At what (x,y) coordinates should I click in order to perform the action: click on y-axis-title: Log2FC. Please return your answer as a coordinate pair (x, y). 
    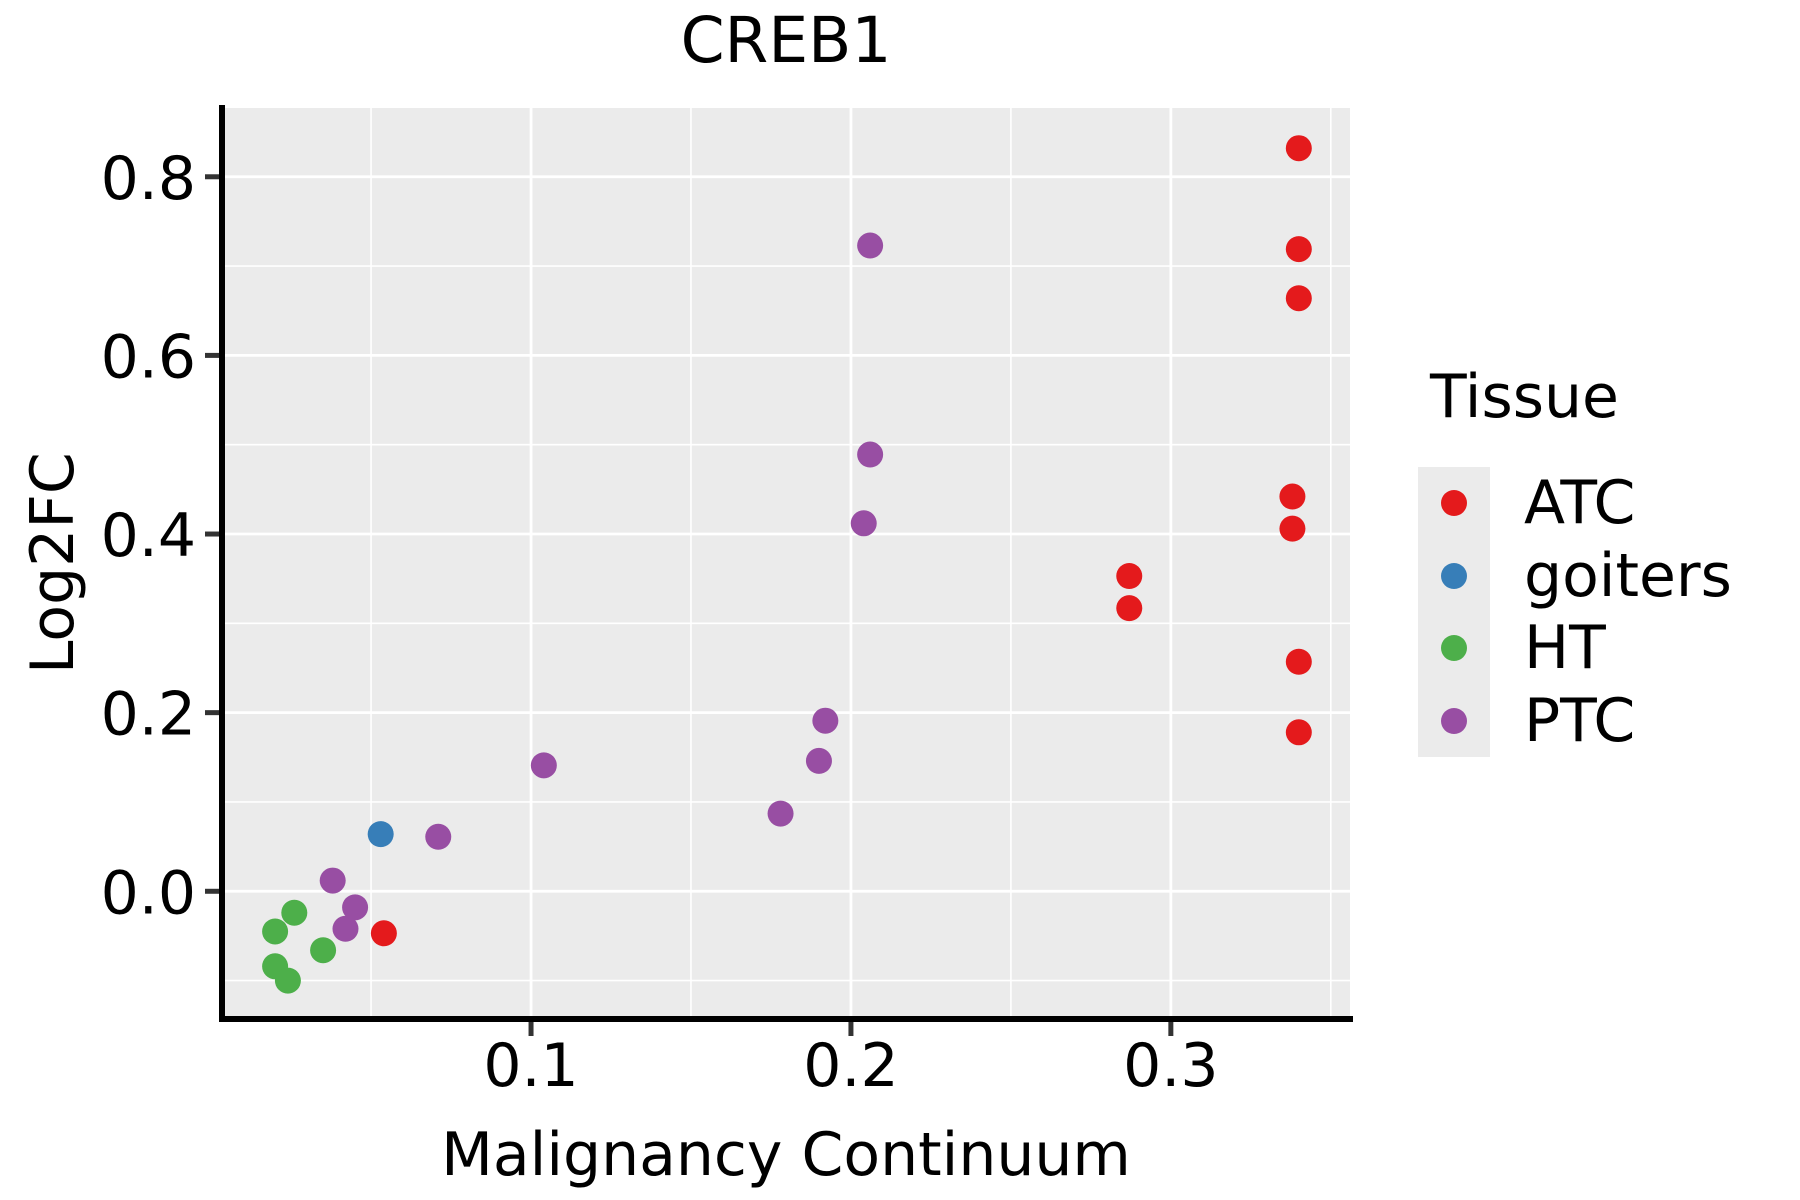
    Looking at the image, I should click on (53, 563).